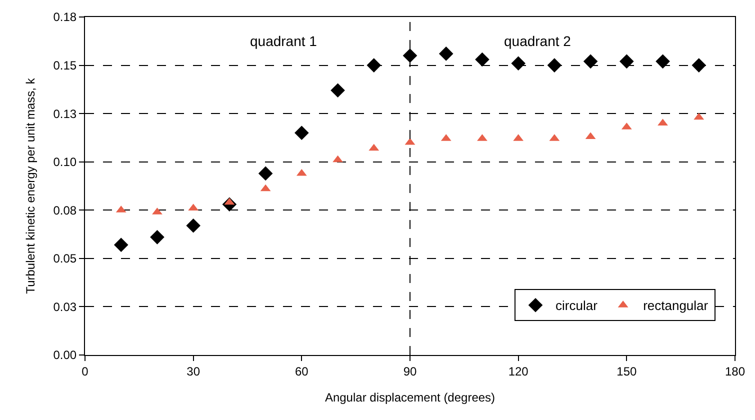 The height and width of the screenshot is (420, 755). What do you see at coordinates (65, 162) in the screenshot?
I see `y-tick-label: 0.10` at bounding box center [65, 162].